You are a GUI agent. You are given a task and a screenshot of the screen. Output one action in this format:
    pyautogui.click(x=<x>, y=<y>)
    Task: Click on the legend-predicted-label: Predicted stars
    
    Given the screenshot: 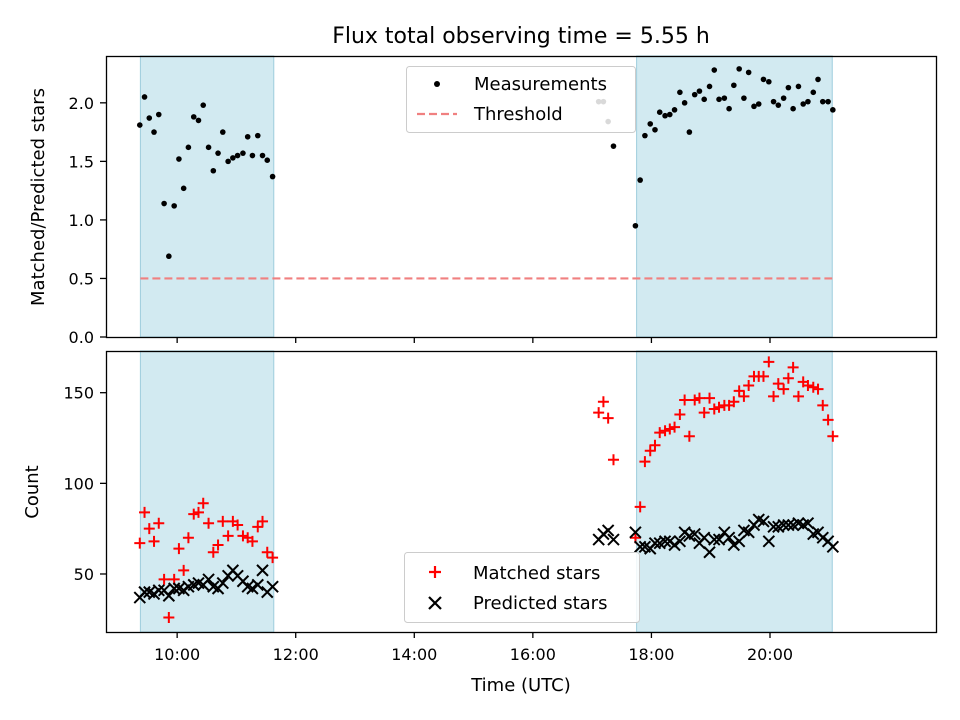 What is the action you would take?
    pyautogui.click(x=540, y=603)
    